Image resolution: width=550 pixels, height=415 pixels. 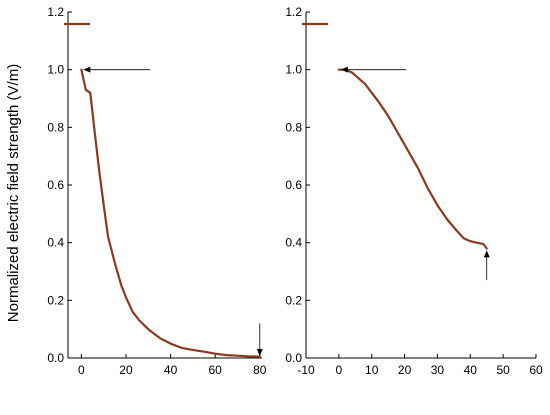 I want to click on planar-x-tick-label: 20, so click(x=126, y=370).